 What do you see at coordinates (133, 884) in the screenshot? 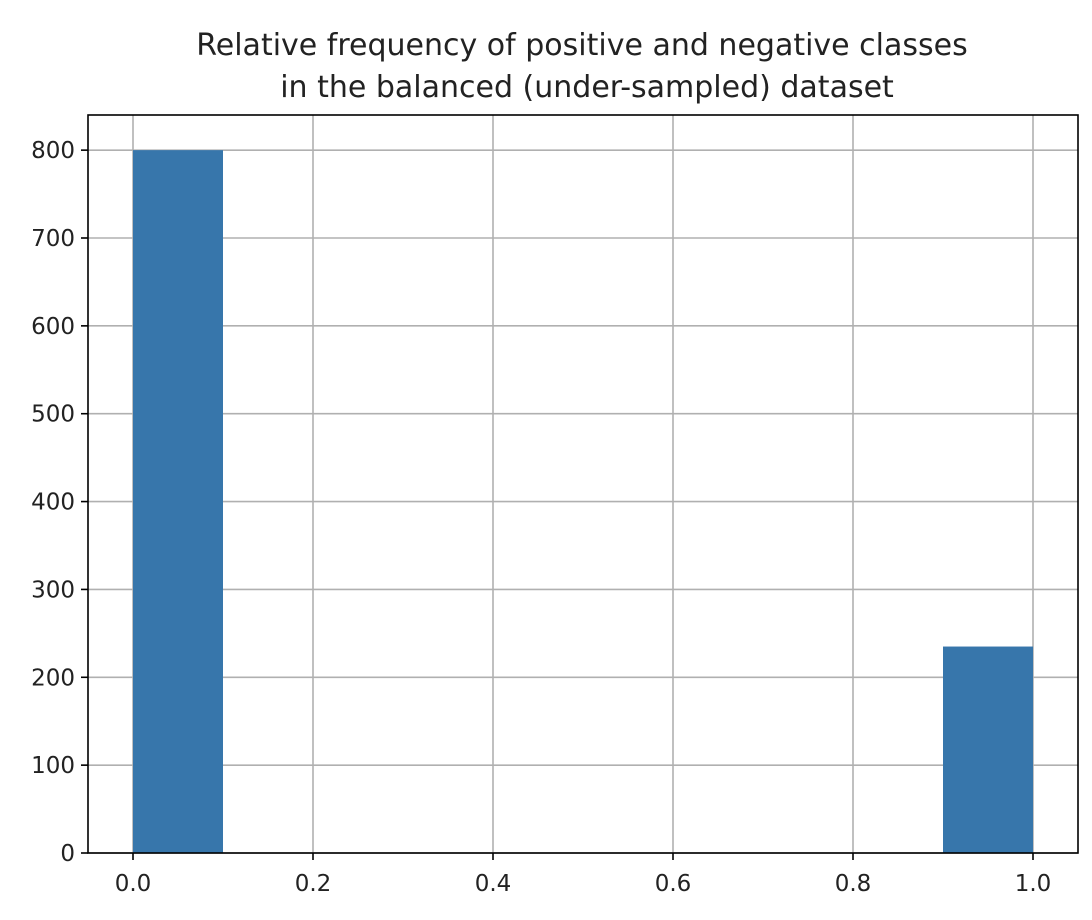
I see `x-tick-label: 0.0` at bounding box center [133, 884].